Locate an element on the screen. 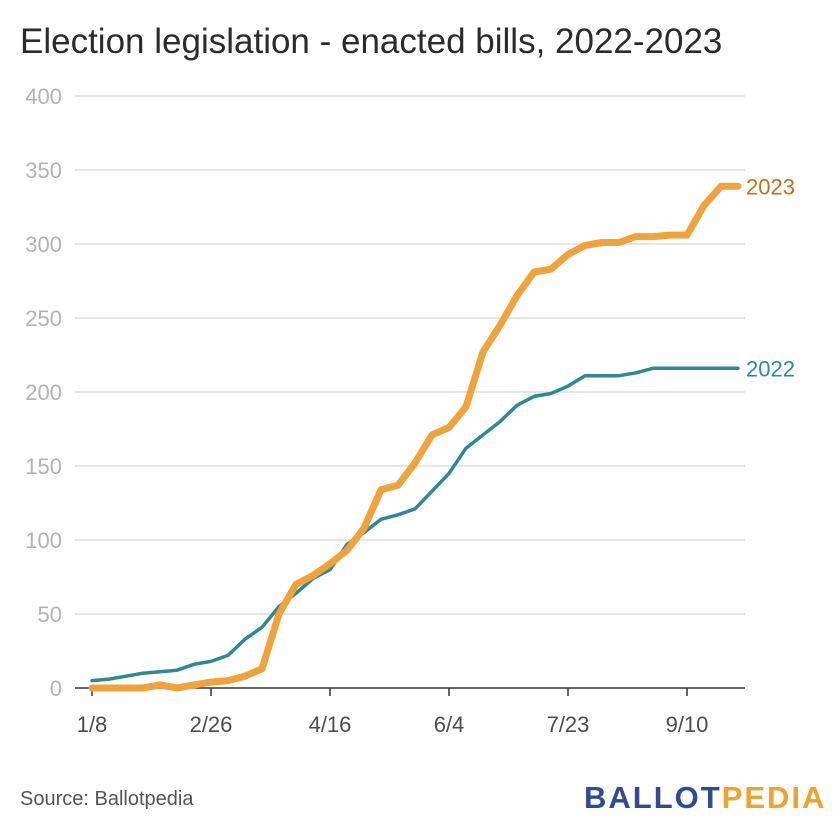 The image size is (840, 840). y-tick-label: 100 is located at coordinates (43, 540).